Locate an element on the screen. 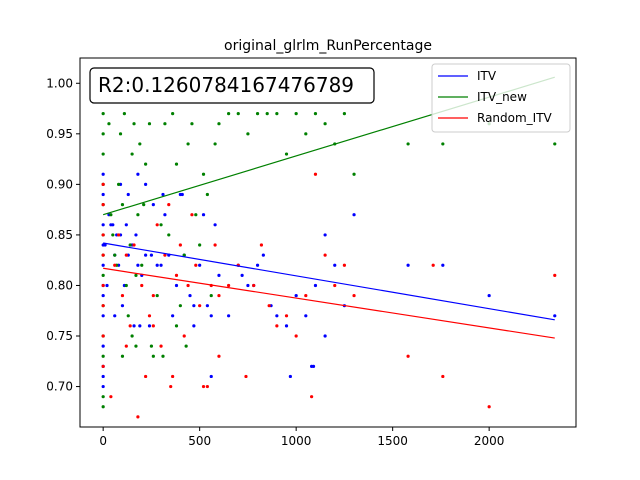 This screenshot has height=480, width=640. y-tick-label: 0.70 is located at coordinates (59, 387).